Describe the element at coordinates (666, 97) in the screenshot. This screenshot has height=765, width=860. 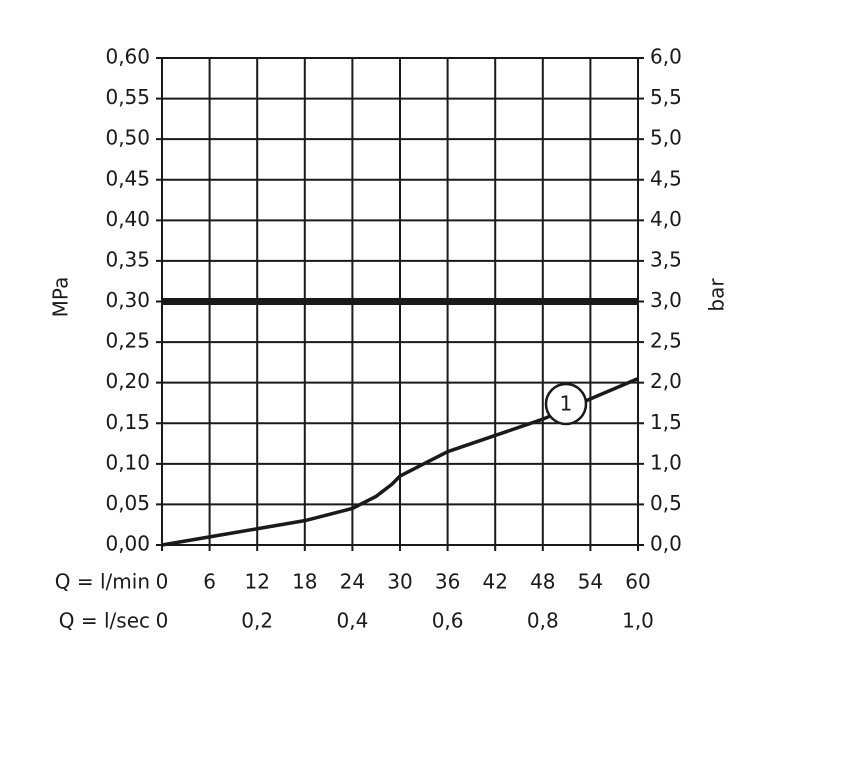
I see `y2-tick-label: 5,5` at that location.